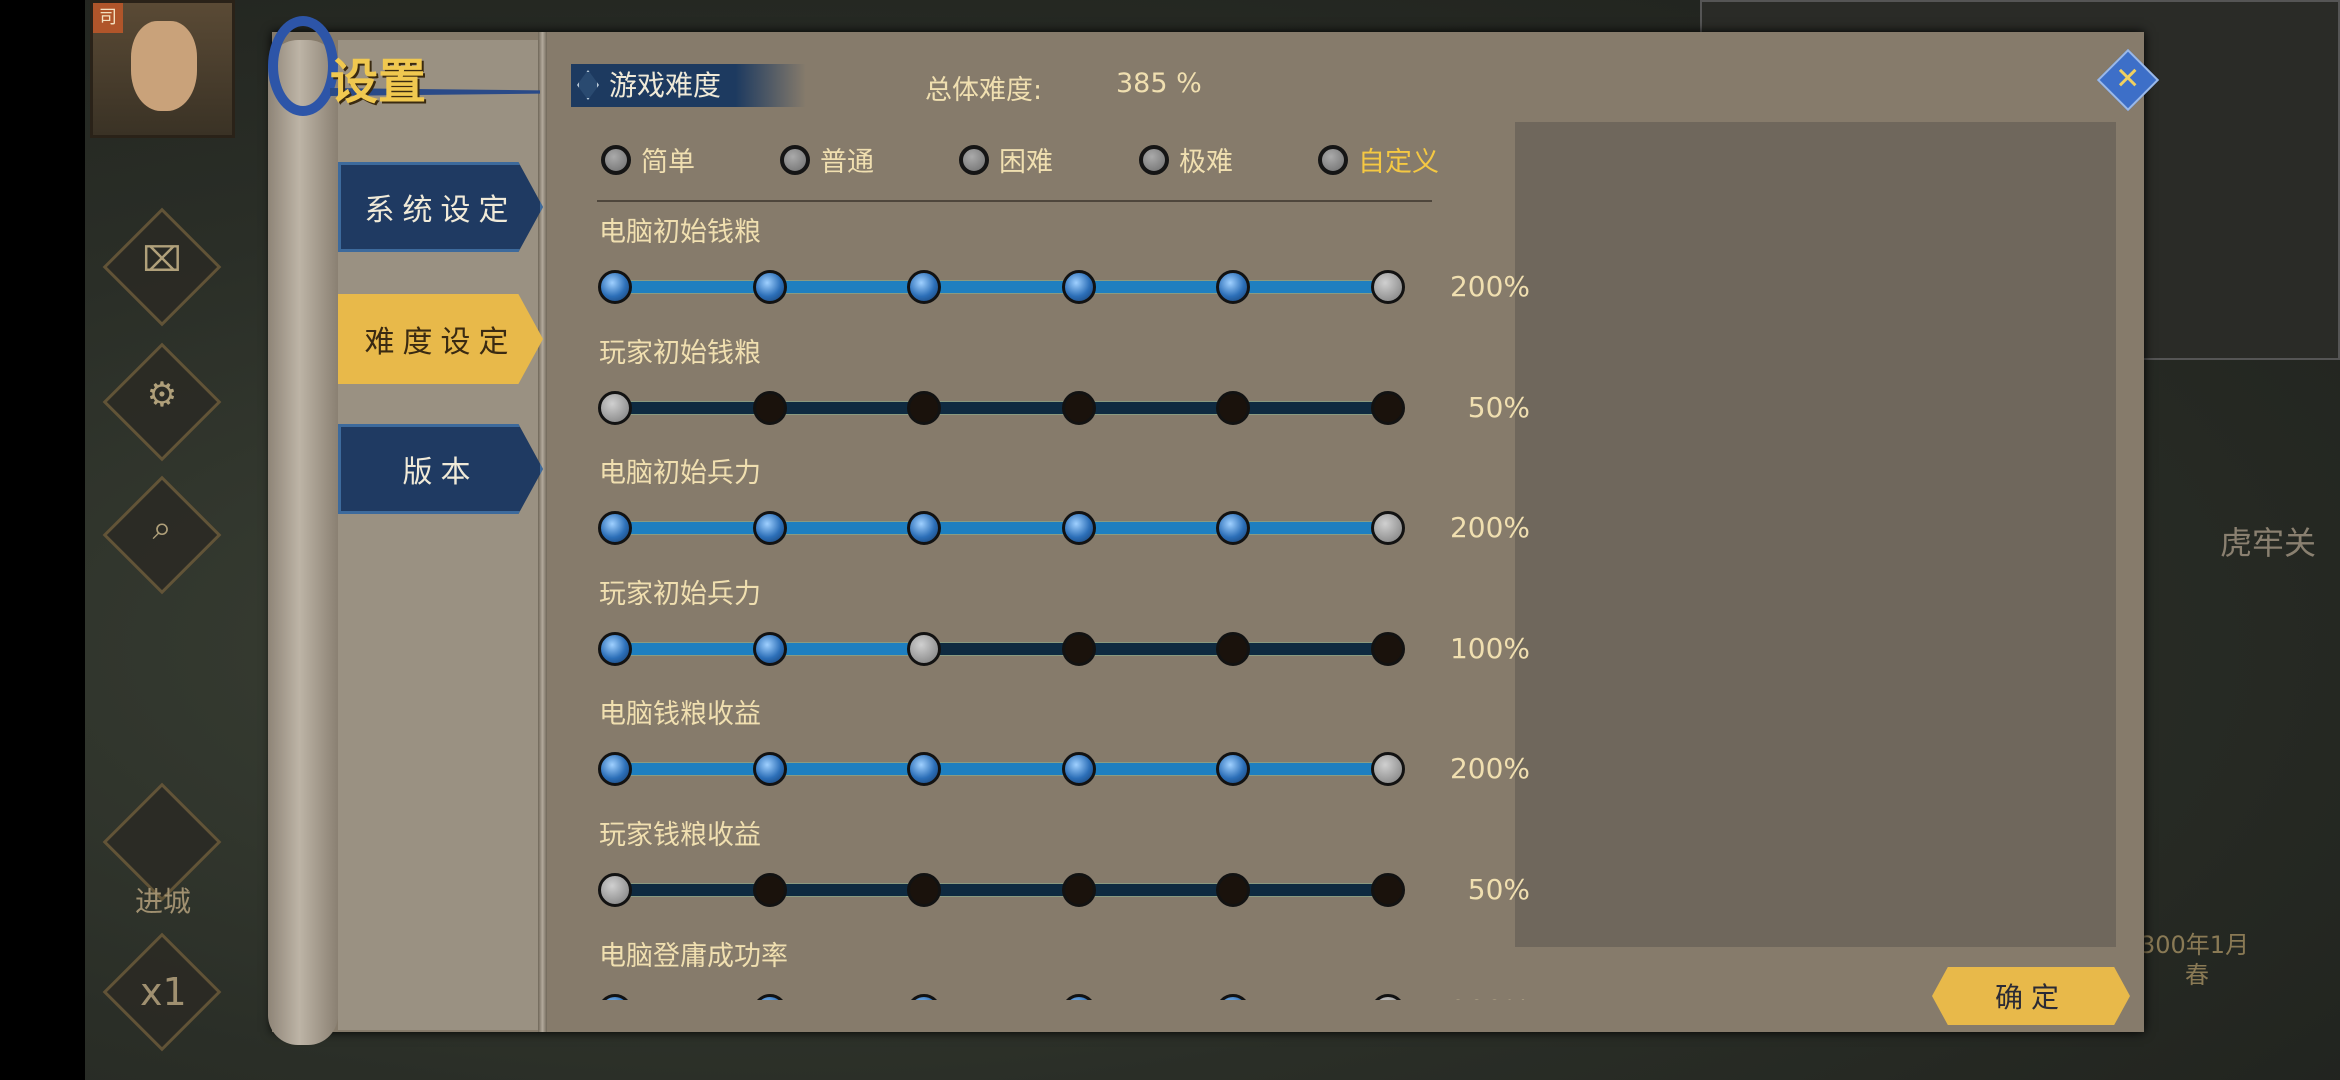 The image size is (2340, 1080). I want to click on setting-label: 玩家初始兵力, so click(680, 594).